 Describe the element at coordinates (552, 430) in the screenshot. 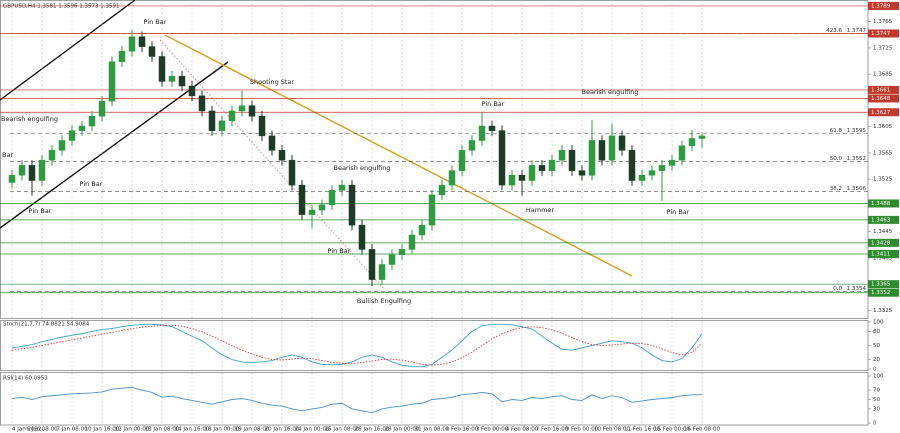

I see `x-tick-label: 7 Feb 16:00` at that location.